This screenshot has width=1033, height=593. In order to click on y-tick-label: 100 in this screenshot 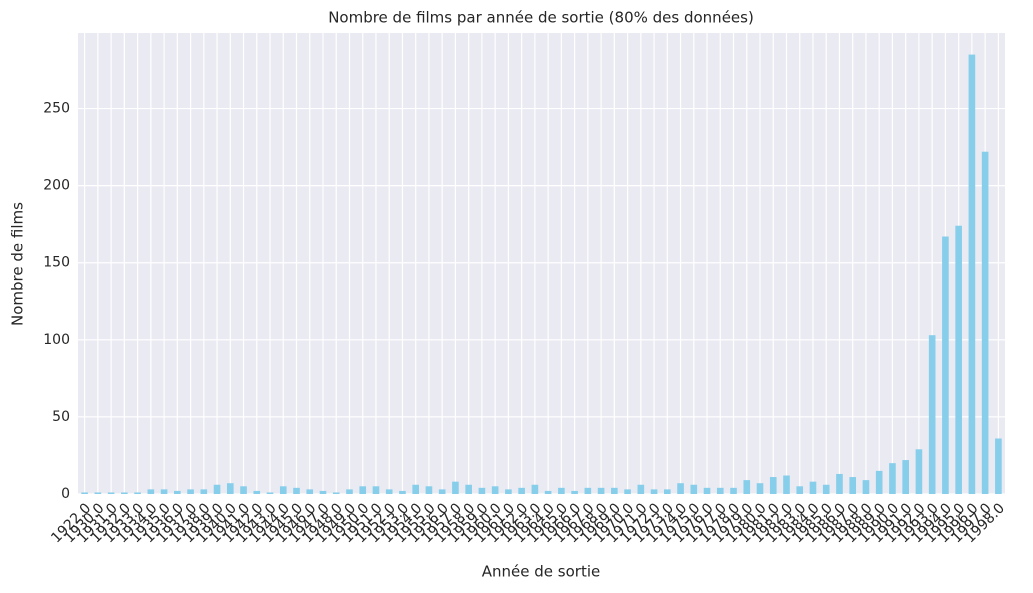, I will do `click(56, 340)`.